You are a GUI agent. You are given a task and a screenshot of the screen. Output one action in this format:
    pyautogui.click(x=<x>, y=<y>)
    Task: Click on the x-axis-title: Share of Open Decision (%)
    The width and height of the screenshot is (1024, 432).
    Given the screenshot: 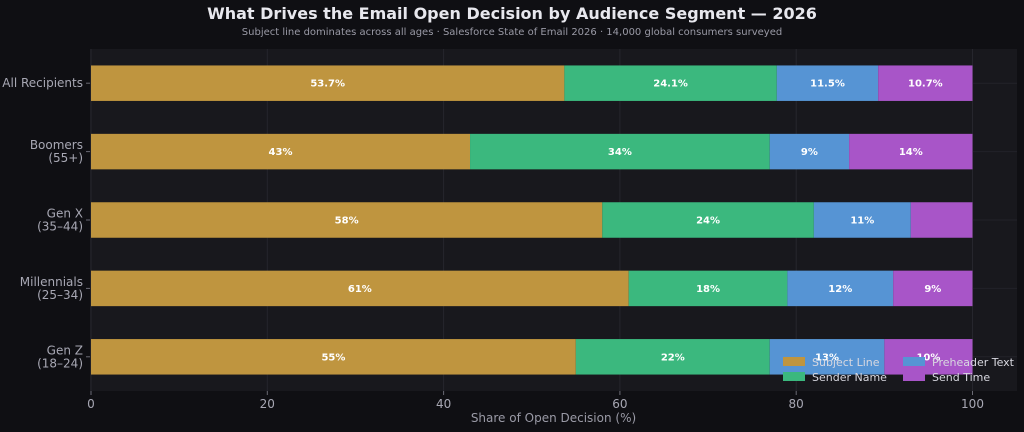 What is the action you would take?
    pyautogui.click(x=553, y=418)
    